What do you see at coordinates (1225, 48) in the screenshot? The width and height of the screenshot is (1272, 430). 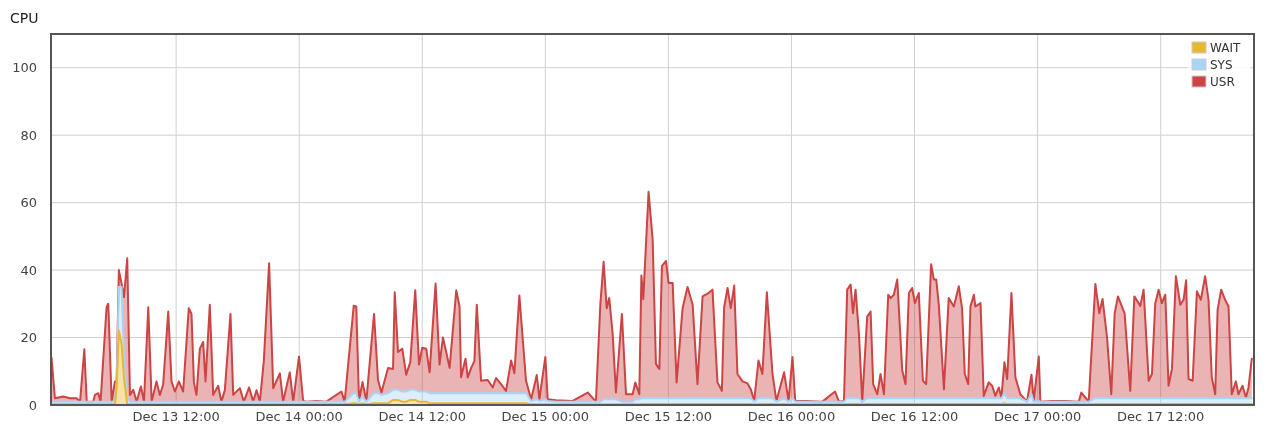 I see `legend-label: WAIT` at bounding box center [1225, 48].